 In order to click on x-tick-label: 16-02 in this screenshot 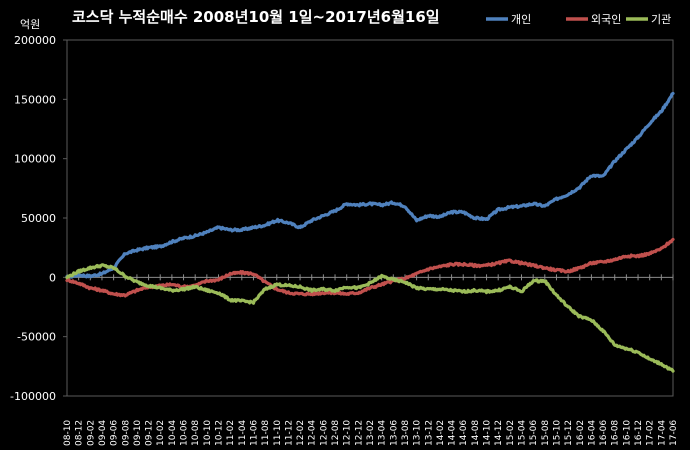, I will do `click(581, 433)`.